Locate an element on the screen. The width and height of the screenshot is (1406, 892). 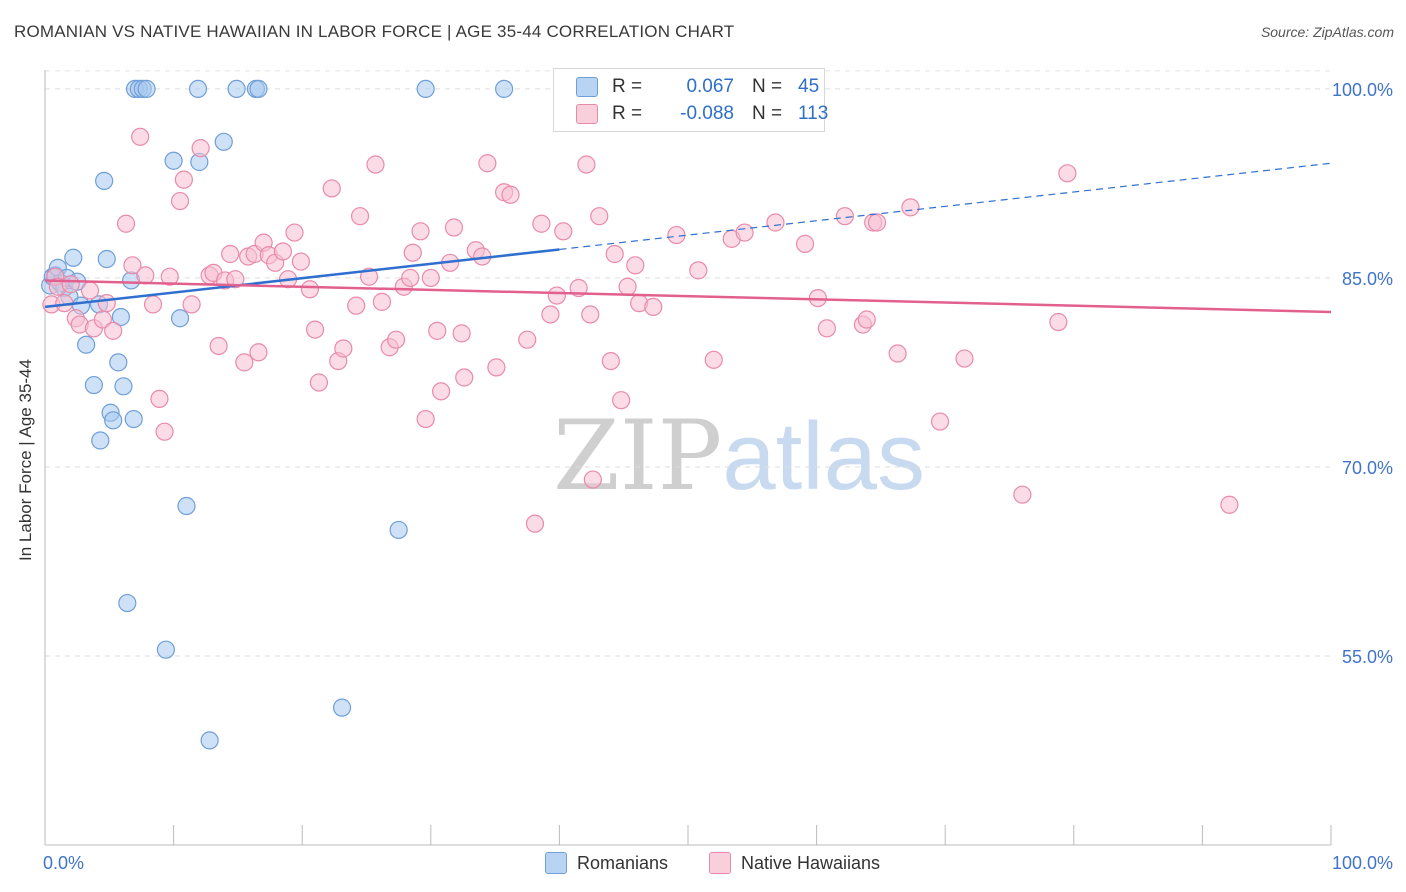
legend-swatch-hawaiians is located at coordinates (587, 114).